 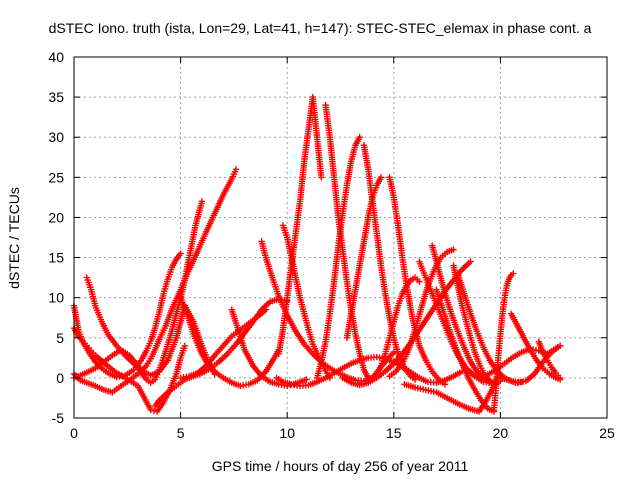 What do you see at coordinates (56, 298) in the screenshot?
I see `y-tick-label: 10` at bounding box center [56, 298].